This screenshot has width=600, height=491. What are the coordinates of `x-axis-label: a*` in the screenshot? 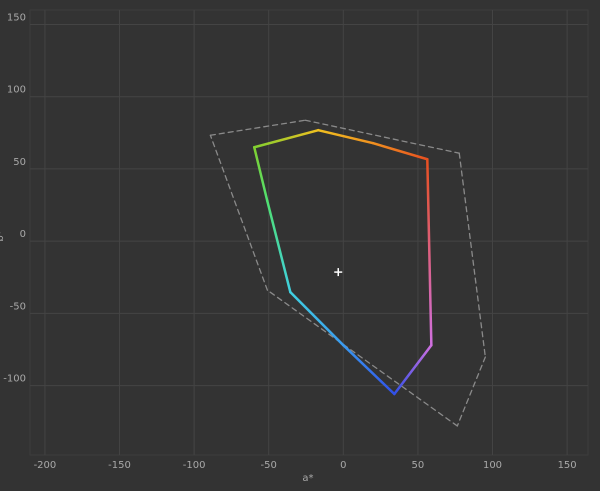 It's located at (307, 478).